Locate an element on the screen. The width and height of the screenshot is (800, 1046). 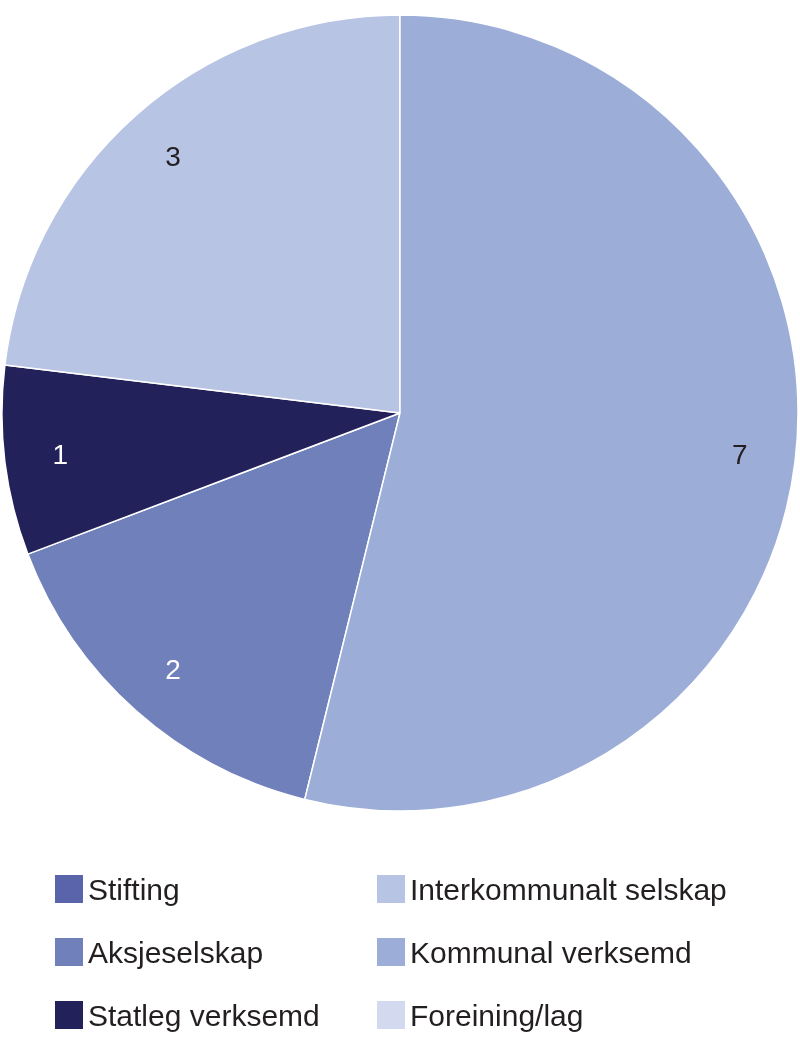
legend-label: Statleg verksemd is located at coordinates (204, 1015).